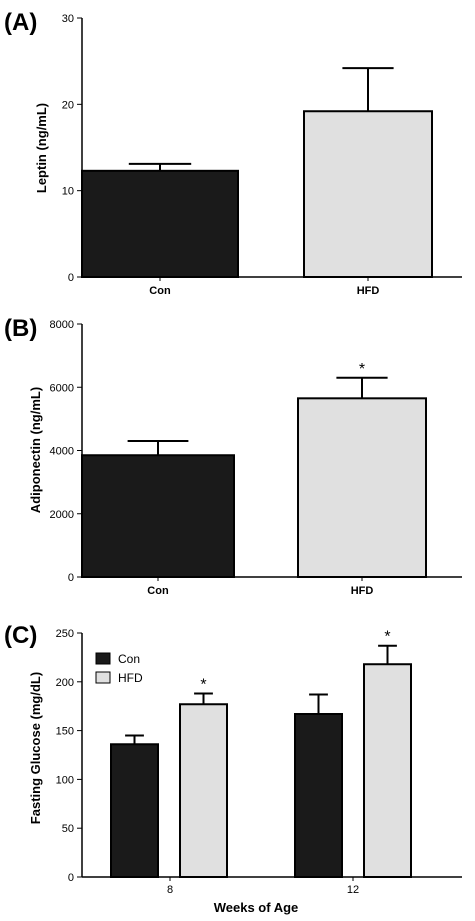  Describe the element at coordinates (68, 192) in the screenshot. I see `panel-a-y-tick-label: 10` at that location.